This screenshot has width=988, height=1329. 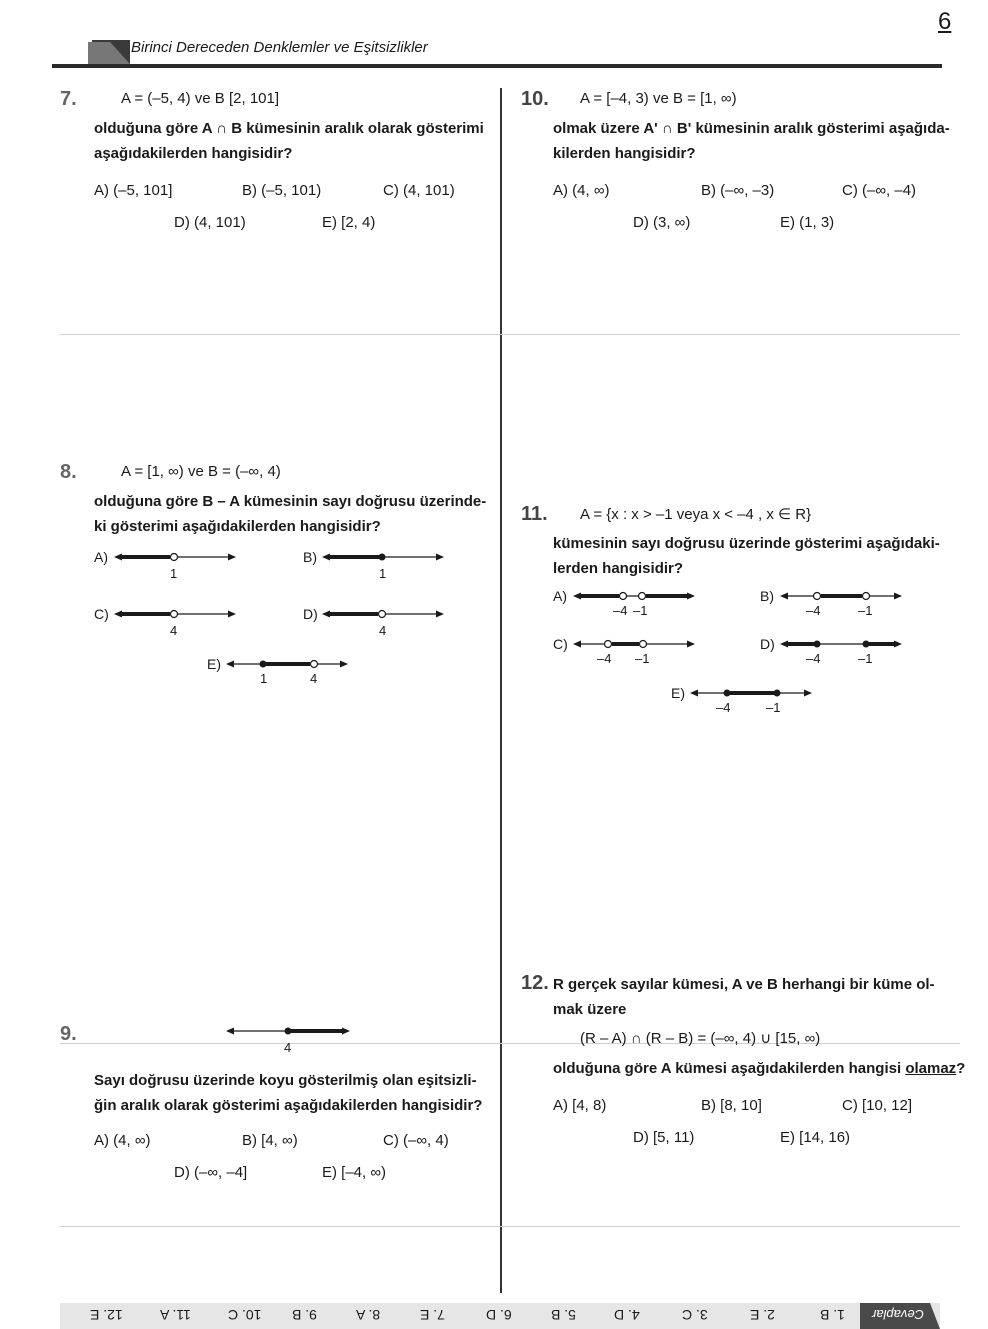 What do you see at coordinates (534, 514) in the screenshot?
I see `question-number: 11.` at bounding box center [534, 514].